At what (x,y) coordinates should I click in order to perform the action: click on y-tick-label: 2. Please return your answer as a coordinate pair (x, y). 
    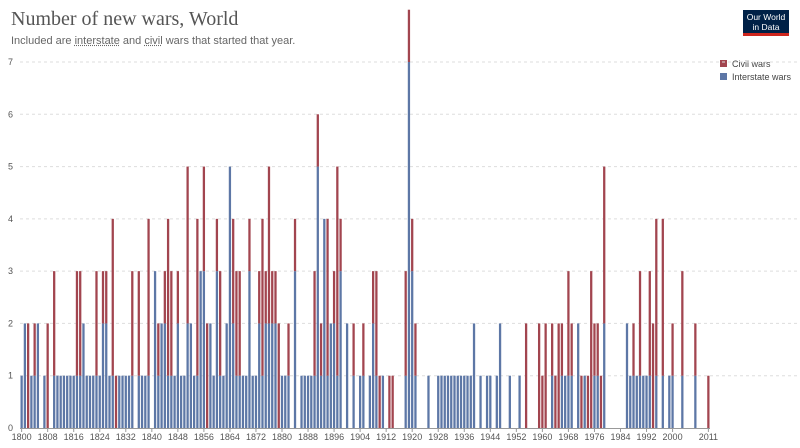
    Looking at the image, I should click on (10, 323).